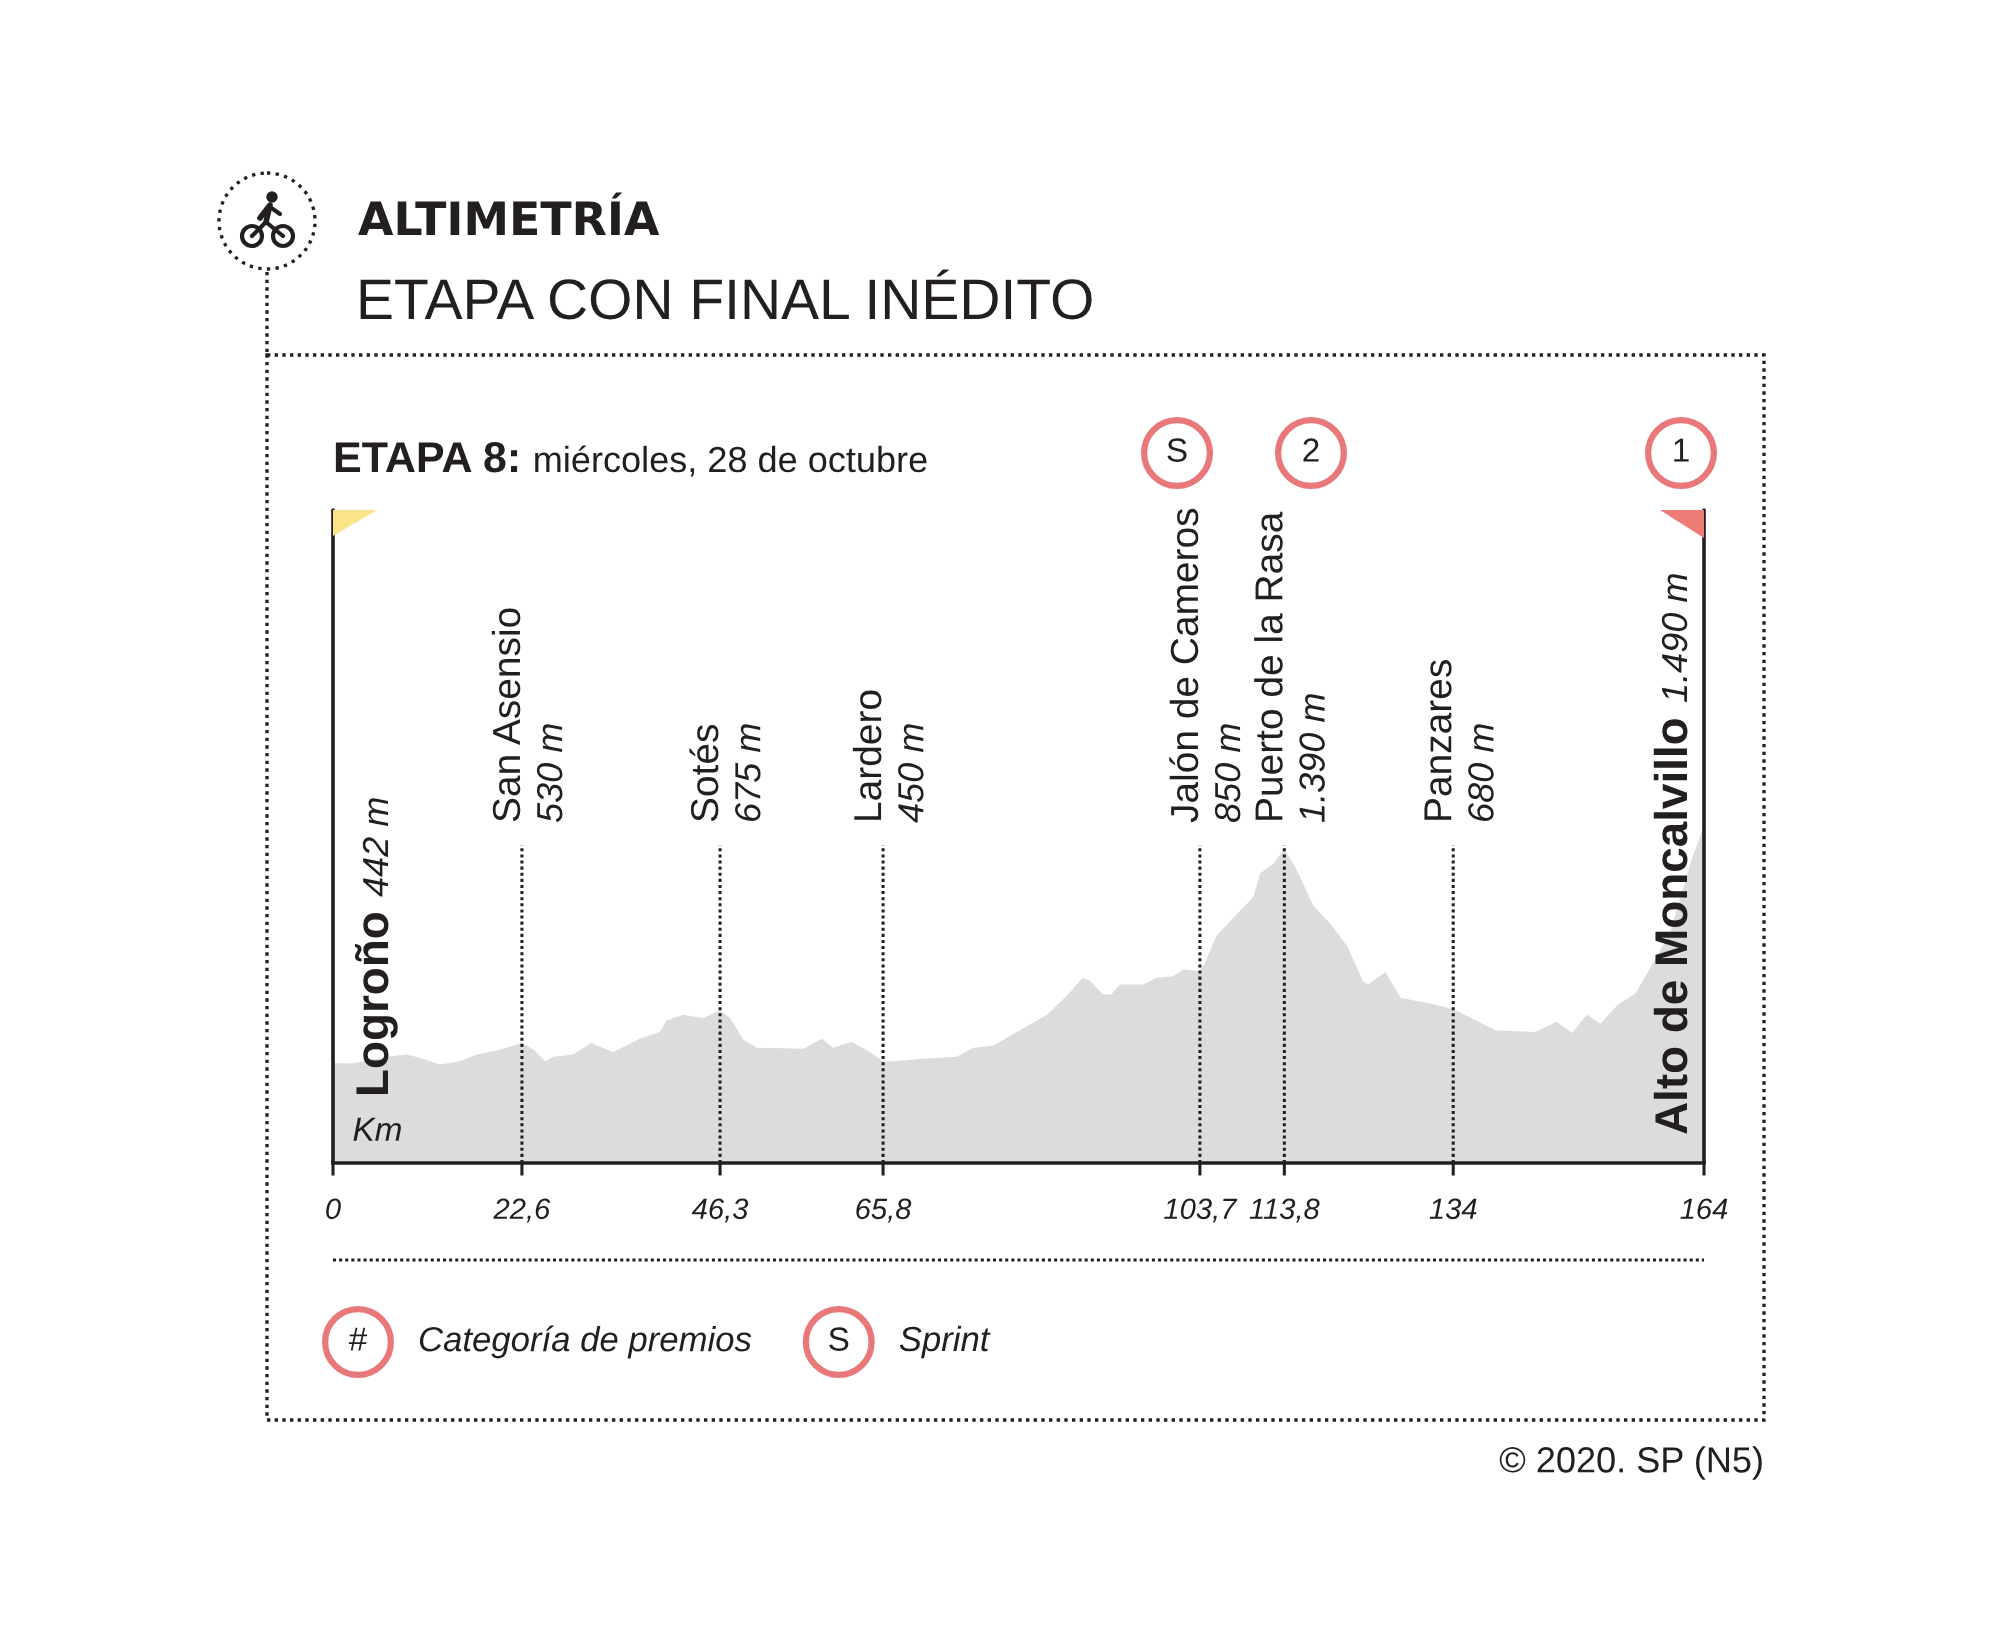 The width and height of the screenshot is (2000, 1647). Describe the element at coordinates (426, 457) in the screenshot. I see `text: ETAPA 8:` at that location.